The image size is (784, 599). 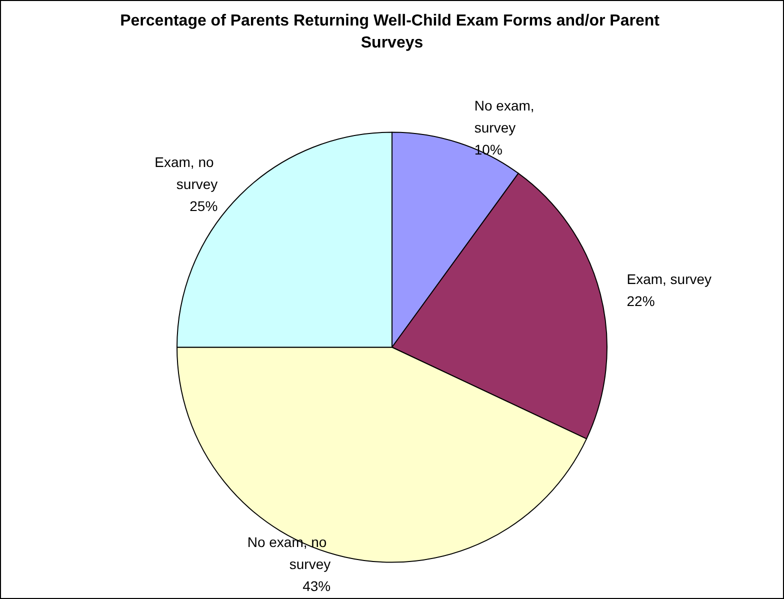 What do you see at coordinates (488, 150) in the screenshot?
I see `data-label: 10%` at bounding box center [488, 150].